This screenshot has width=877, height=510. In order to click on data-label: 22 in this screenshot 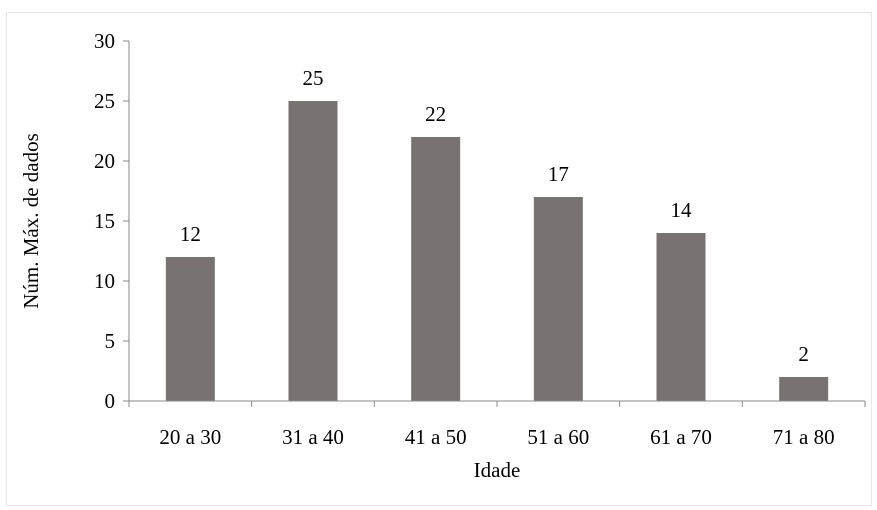, I will do `click(435, 114)`.